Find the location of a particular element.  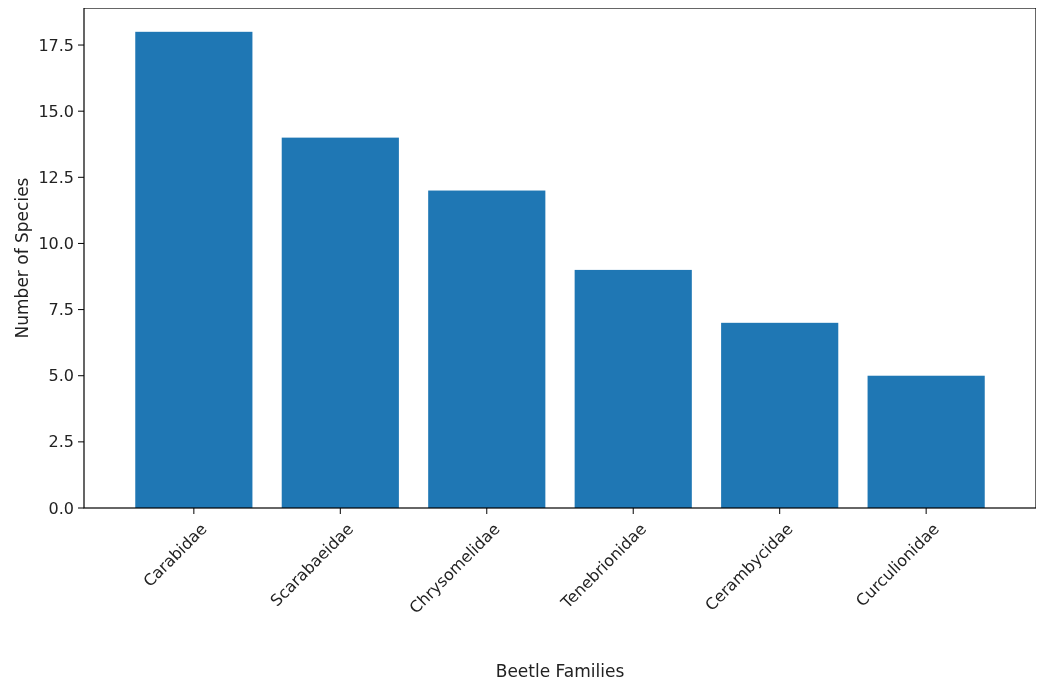

y-tick-label: 10.0 is located at coordinates (56, 244).